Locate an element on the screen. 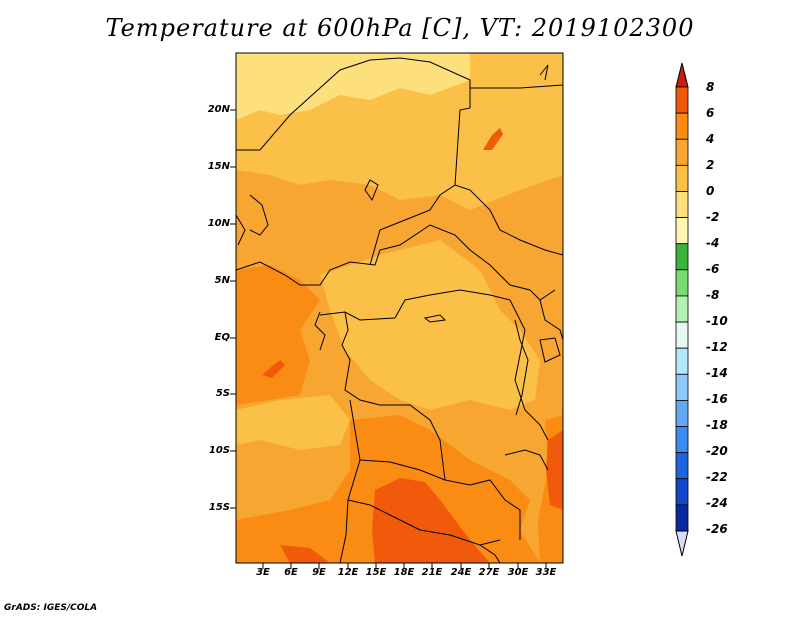  lon-tick-label: 6E is located at coordinates (291, 572).